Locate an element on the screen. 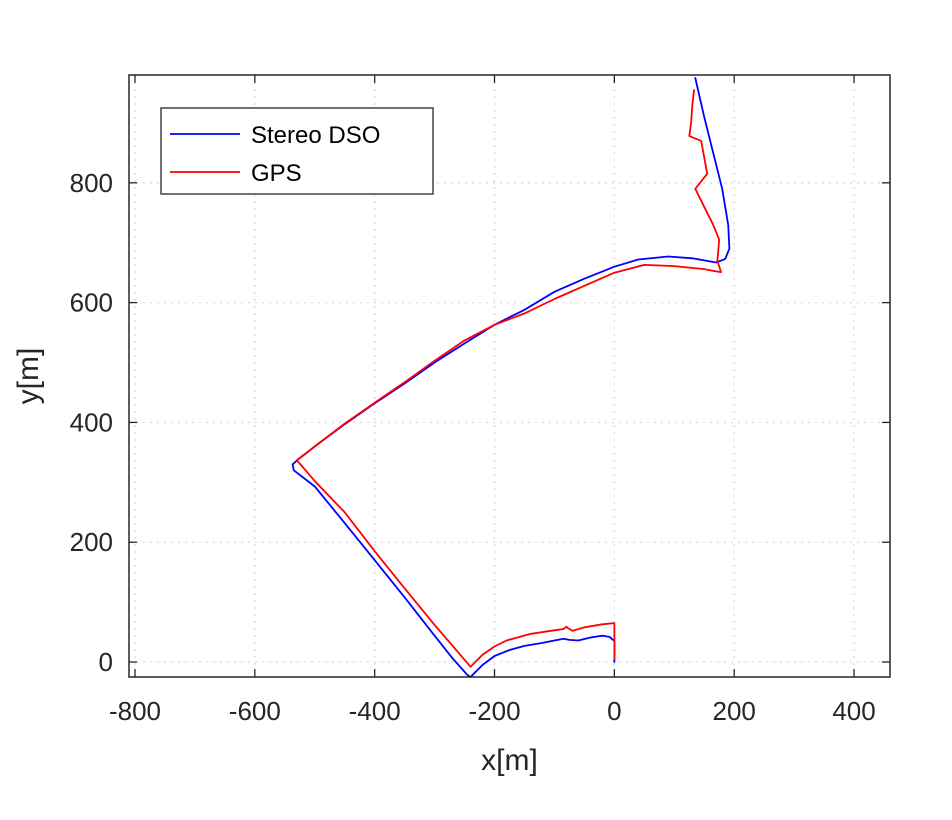  x-tick-label: -400 is located at coordinates (375, 711).